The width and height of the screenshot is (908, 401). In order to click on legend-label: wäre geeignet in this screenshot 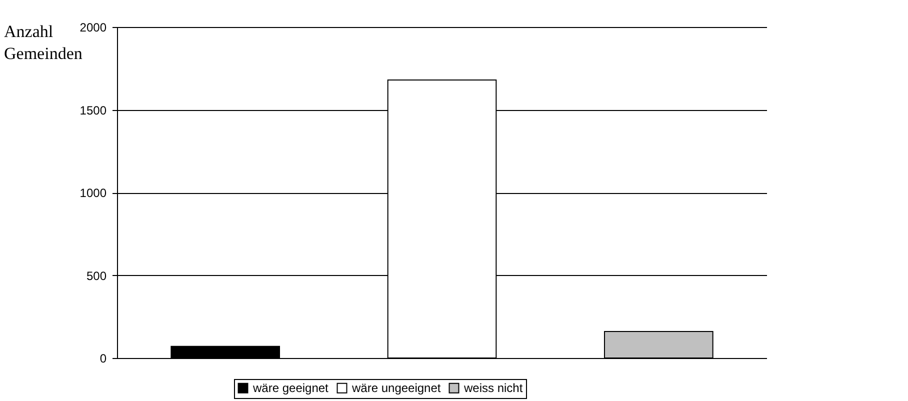, I will do `click(291, 388)`.